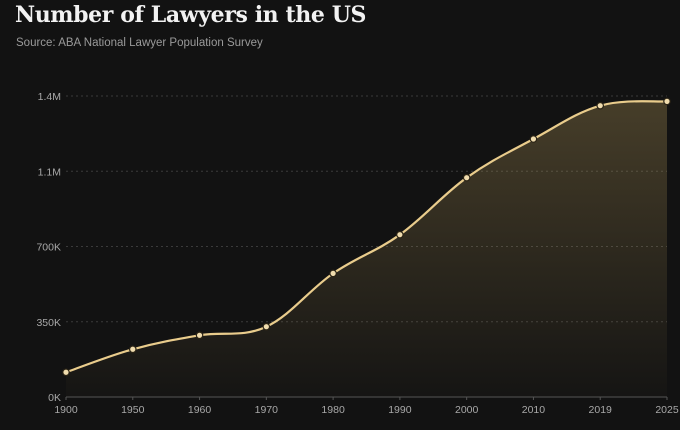 This screenshot has width=680, height=430. Describe the element at coordinates (467, 410) in the screenshot. I see `x-tick-label: 2000` at that location.